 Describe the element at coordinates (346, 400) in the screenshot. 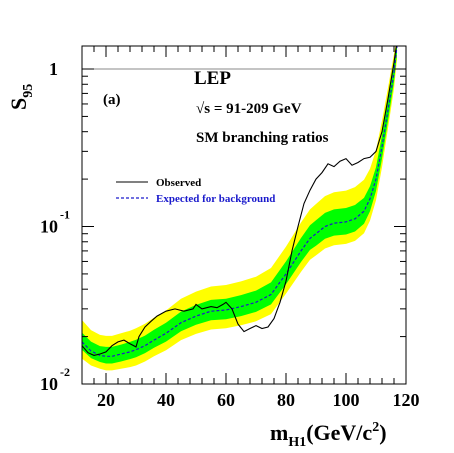

I see `x-tick-label: 100` at that location.